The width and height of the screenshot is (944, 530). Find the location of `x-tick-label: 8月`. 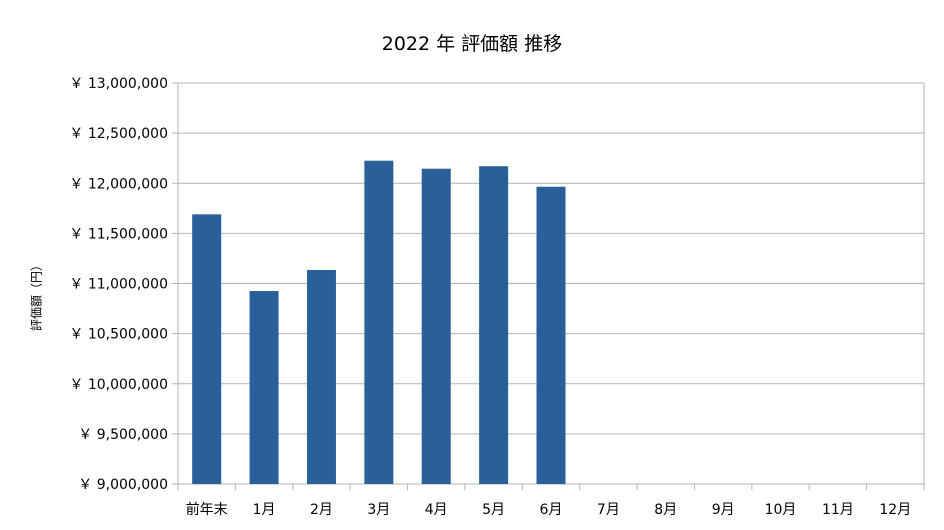

x-tick-label: 8月 is located at coordinates (665, 510).